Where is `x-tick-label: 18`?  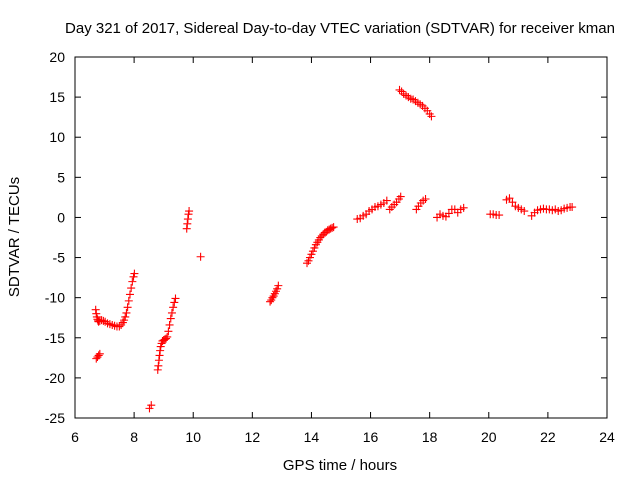 x-tick-label: 18 is located at coordinates (430, 437).